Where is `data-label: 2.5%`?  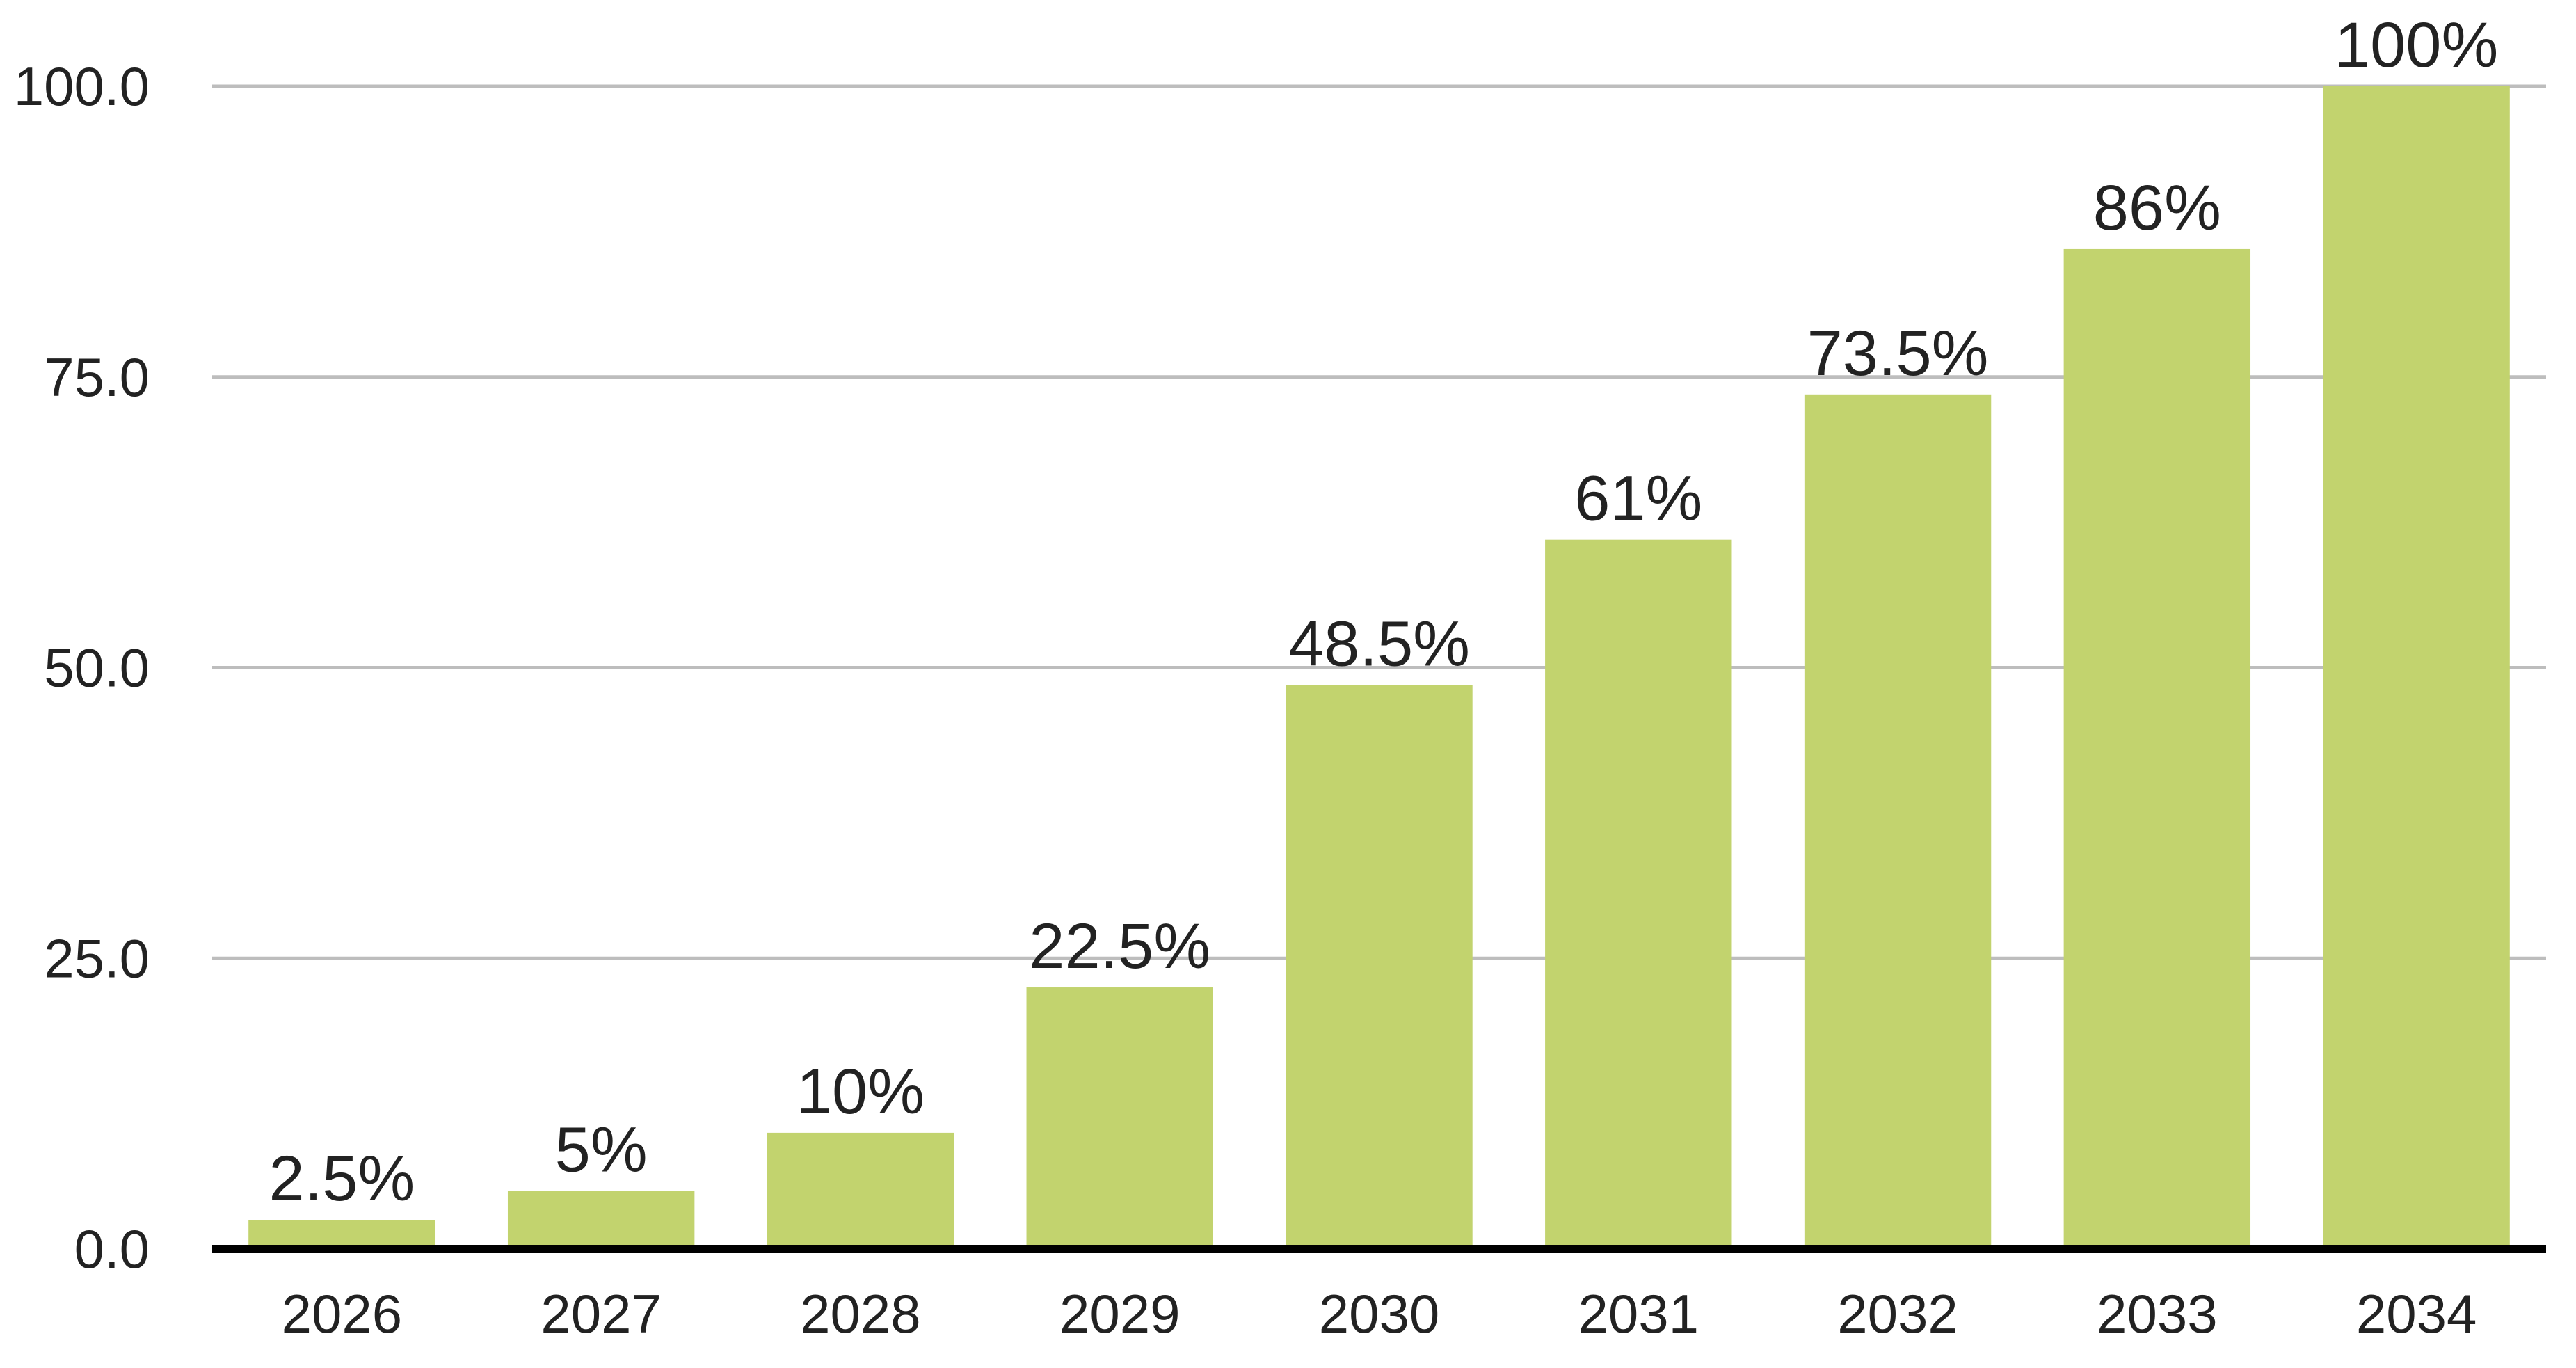
data-label: 2.5% is located at coordinates (342, 1178).